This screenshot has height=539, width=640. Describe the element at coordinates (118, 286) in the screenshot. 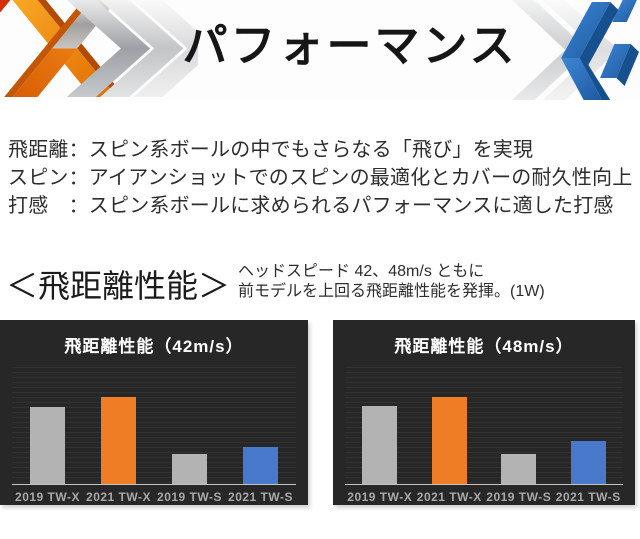

I see `section-heading: ＜飛距離性能＞` at that location.